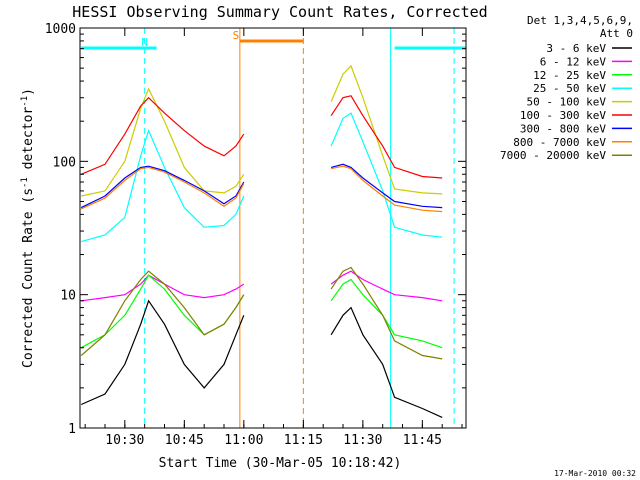 The height and width of the screenshot is (480, 640). What do you see at coordinates (243, 440) in the screenshot?
I see `x-tick-label-2: 11:00` at bounding box center [243, 440].